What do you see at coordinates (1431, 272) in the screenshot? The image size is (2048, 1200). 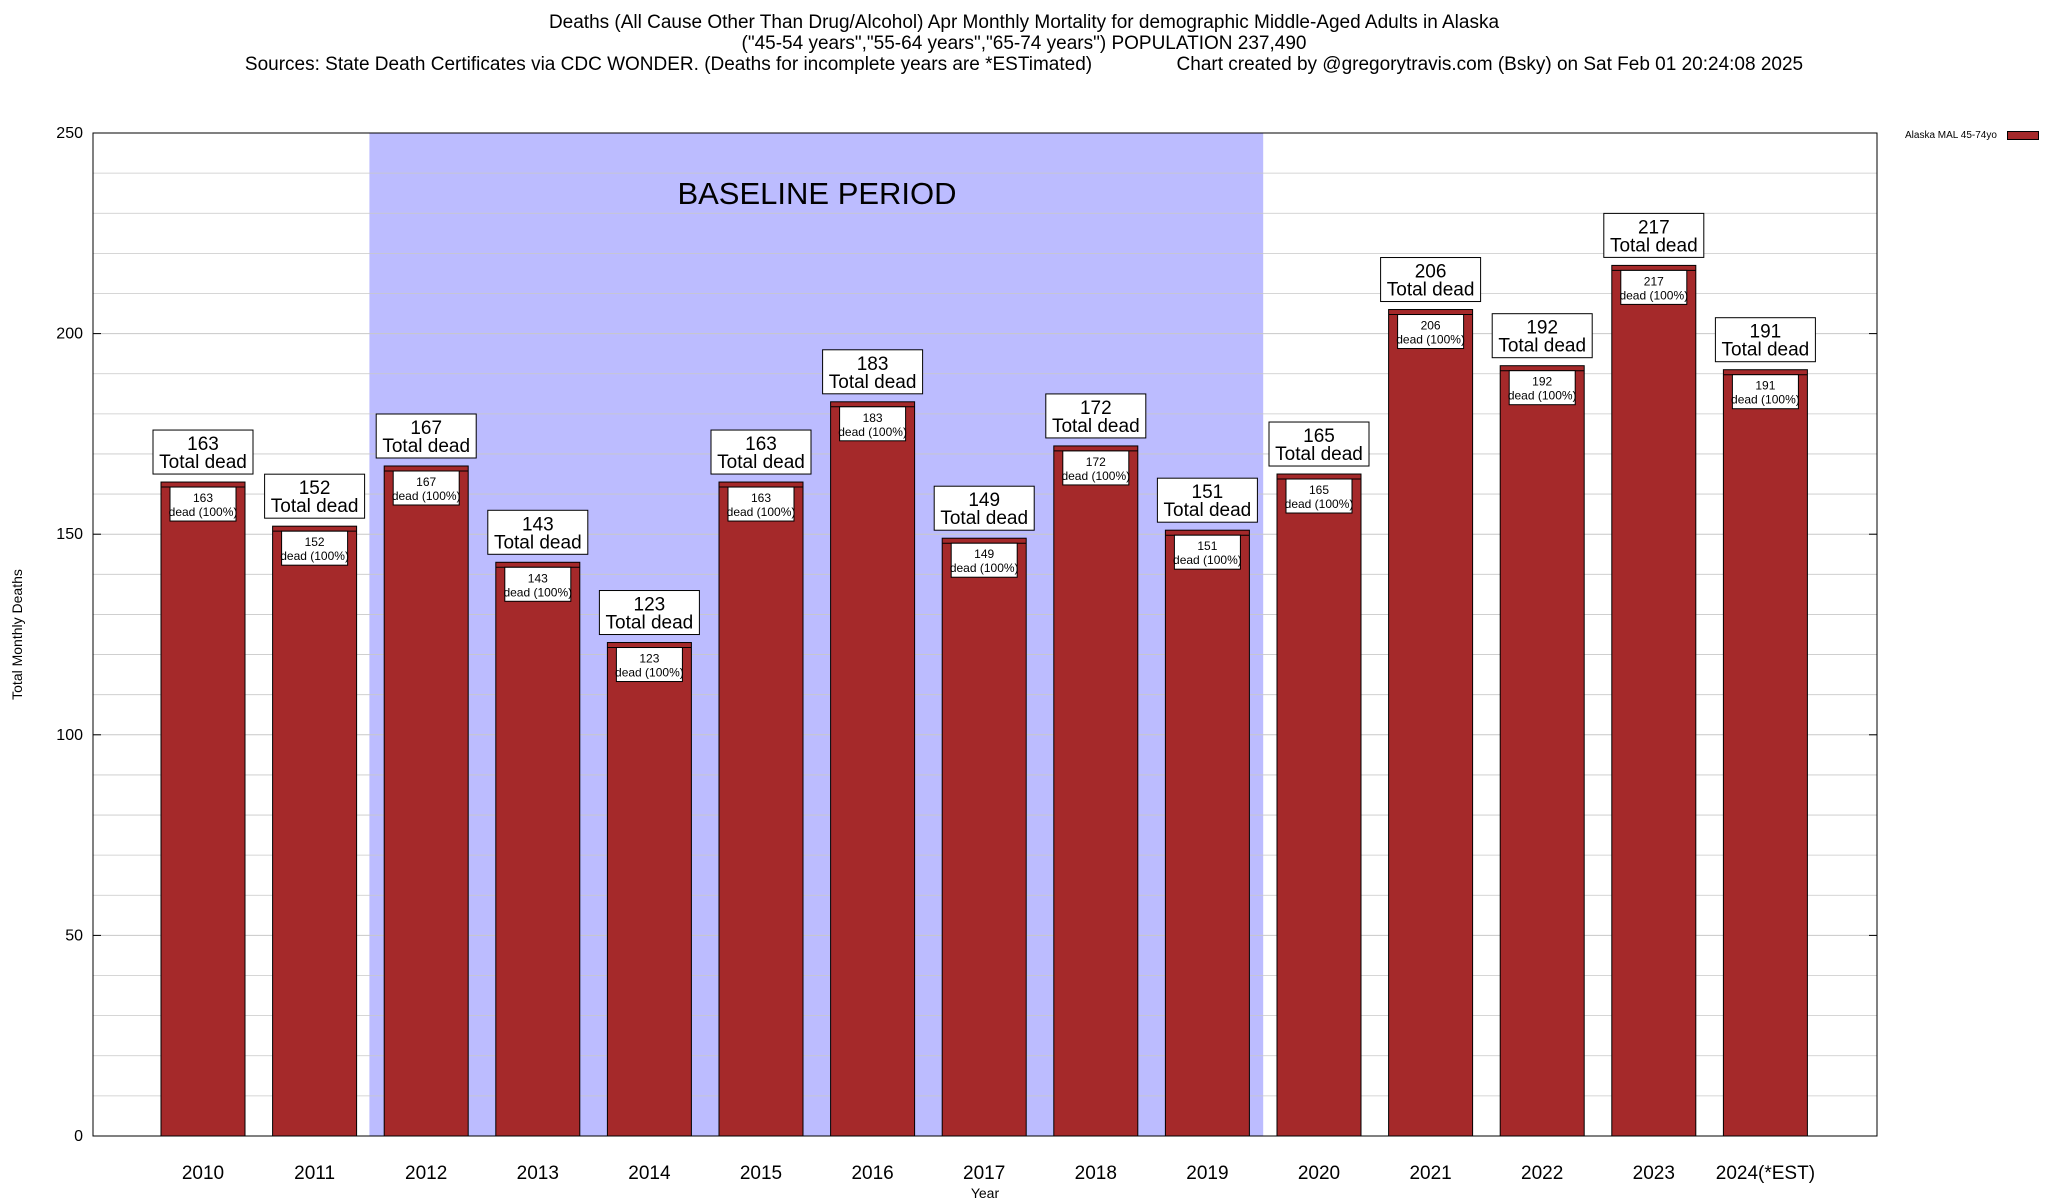 I see `top-value-label: 206` at bounding box center [1431, 272].